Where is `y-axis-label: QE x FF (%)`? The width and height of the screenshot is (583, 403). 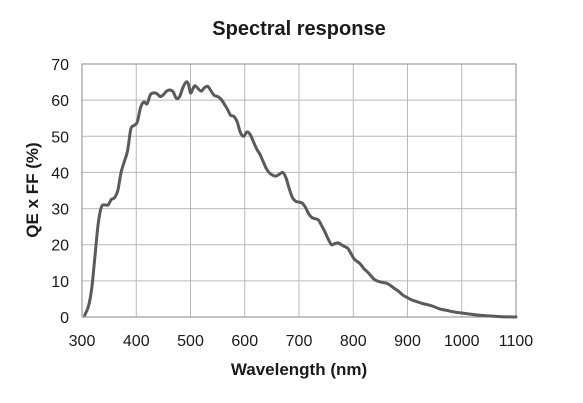
y-axis-label: QE x FF (%) is located at coordinates (32, 189).